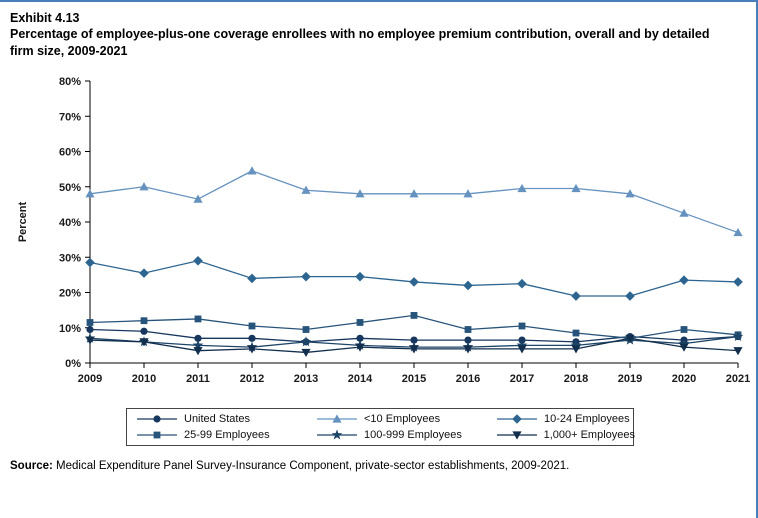 The width and height of the screenshot is (758, 518). What do you see at coordinates (402, 418) in the screenshot?
I see `legend-label: <10 Employees` at bounding box center [402, 418].